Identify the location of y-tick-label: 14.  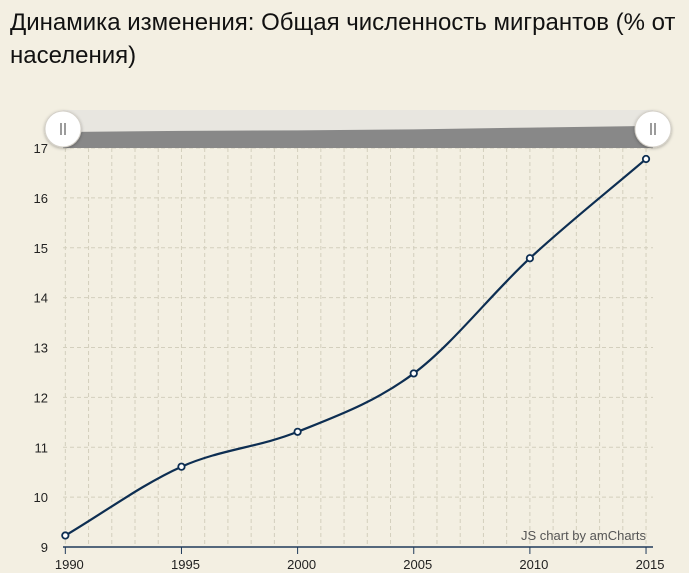
(41, 298).